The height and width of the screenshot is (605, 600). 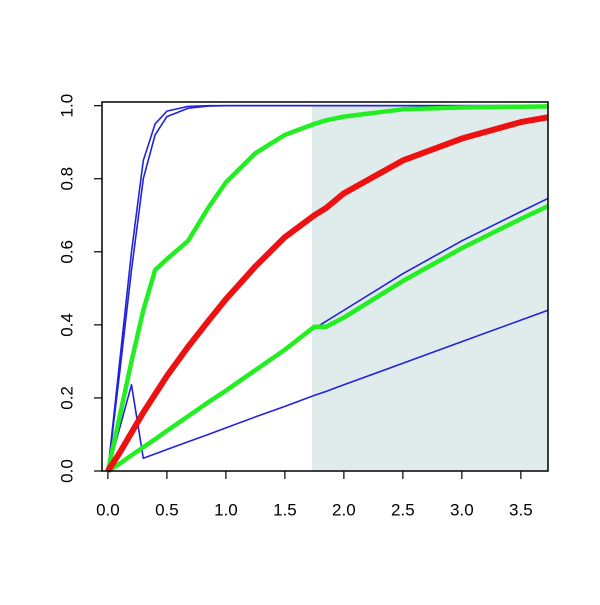 What do you see at coordinates (403, 509) in the screenshot?
I see `x-tick-label: 2.5` at bounding box center [403, 509].